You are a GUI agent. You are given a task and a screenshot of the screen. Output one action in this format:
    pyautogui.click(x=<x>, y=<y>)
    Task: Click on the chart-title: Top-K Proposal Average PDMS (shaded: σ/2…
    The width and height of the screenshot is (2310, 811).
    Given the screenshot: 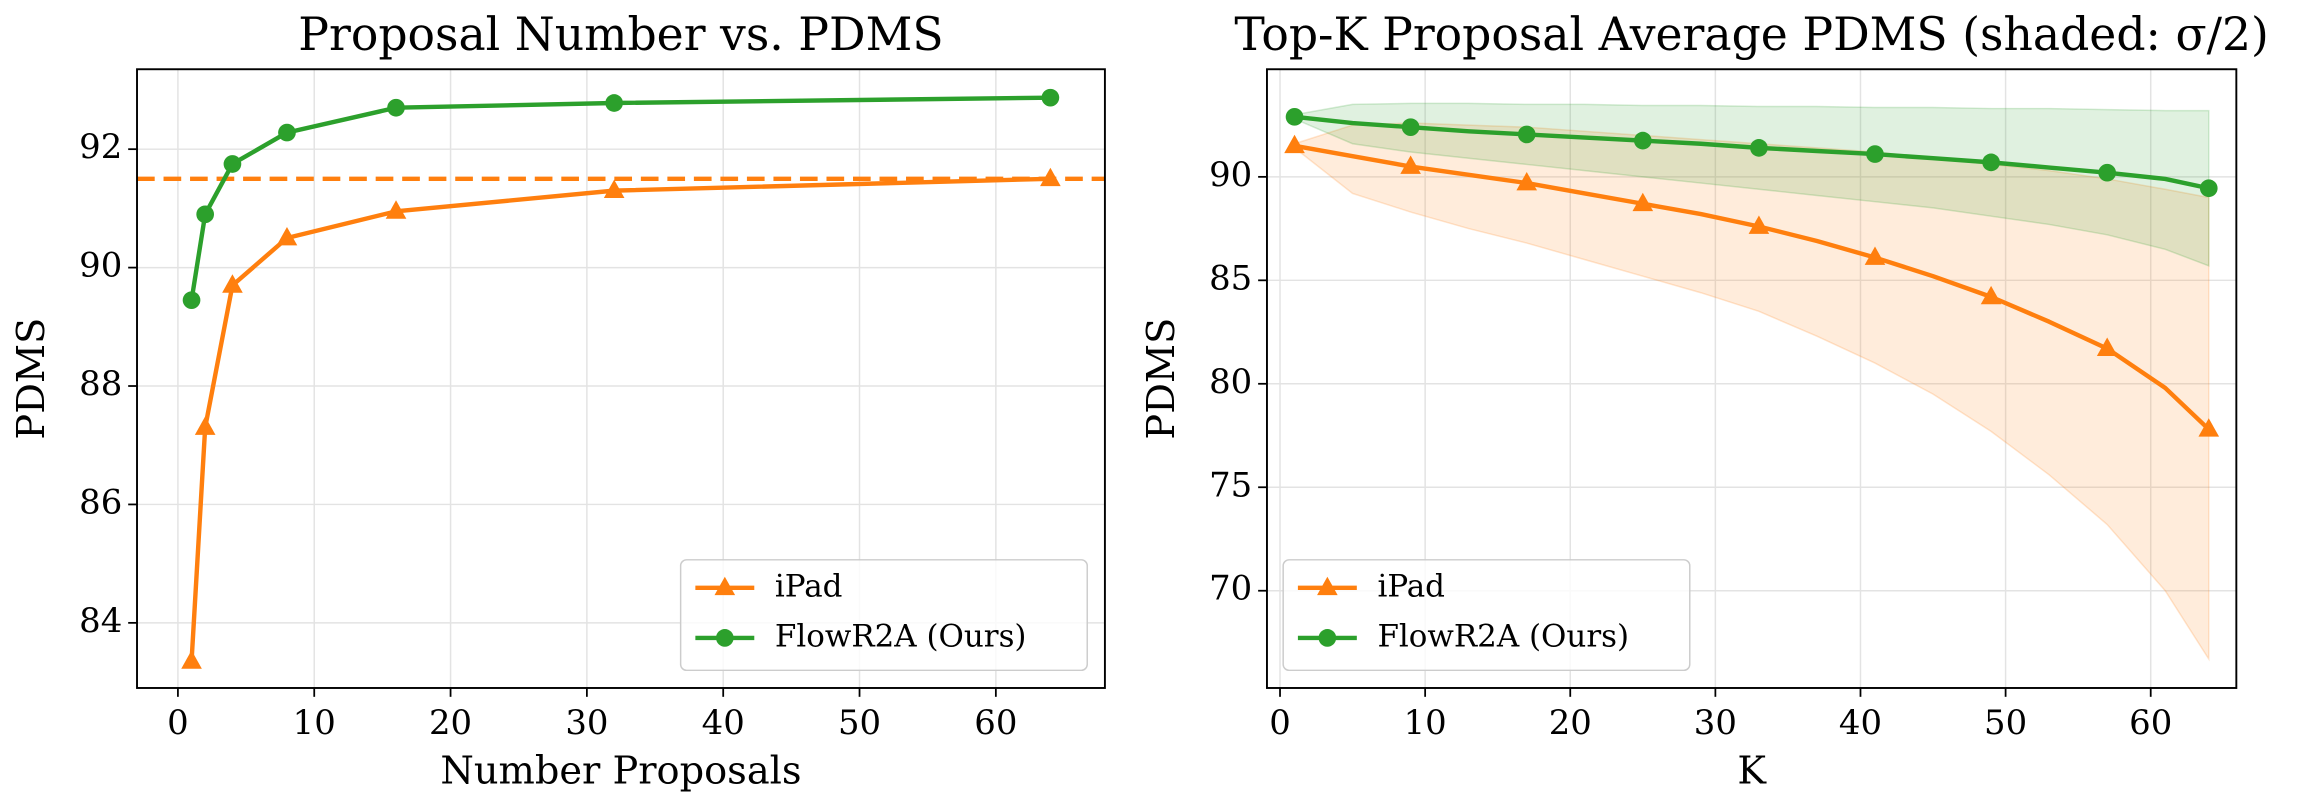 What is the action you would take?
    pyautogui.click(x=1751, y=34)
    